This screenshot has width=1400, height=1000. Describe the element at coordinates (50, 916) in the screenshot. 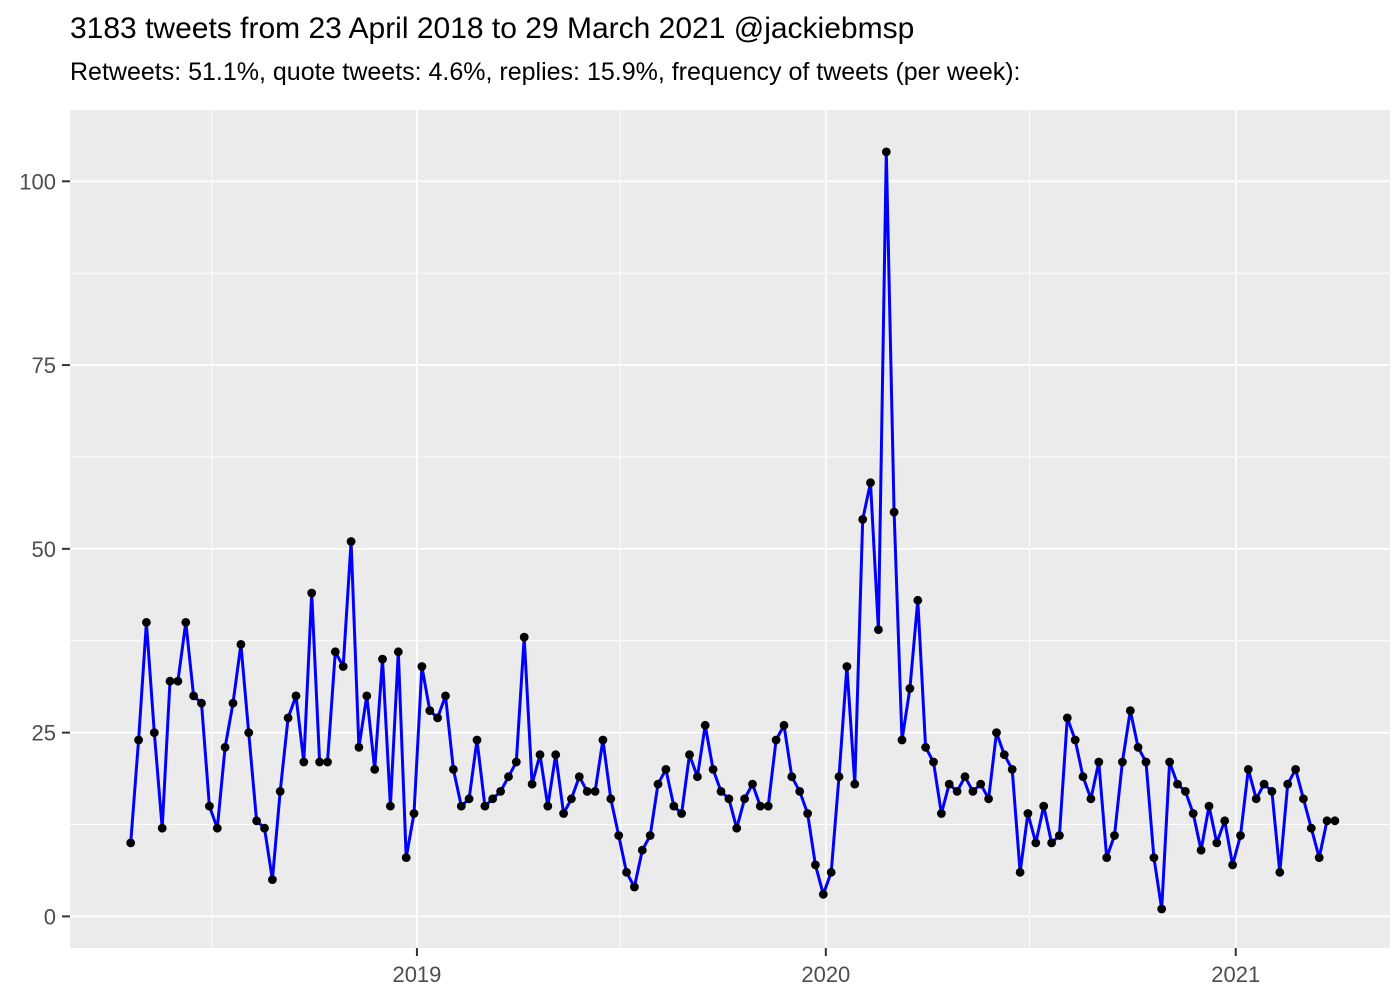

I see `y-axis-label: 0` at that location.